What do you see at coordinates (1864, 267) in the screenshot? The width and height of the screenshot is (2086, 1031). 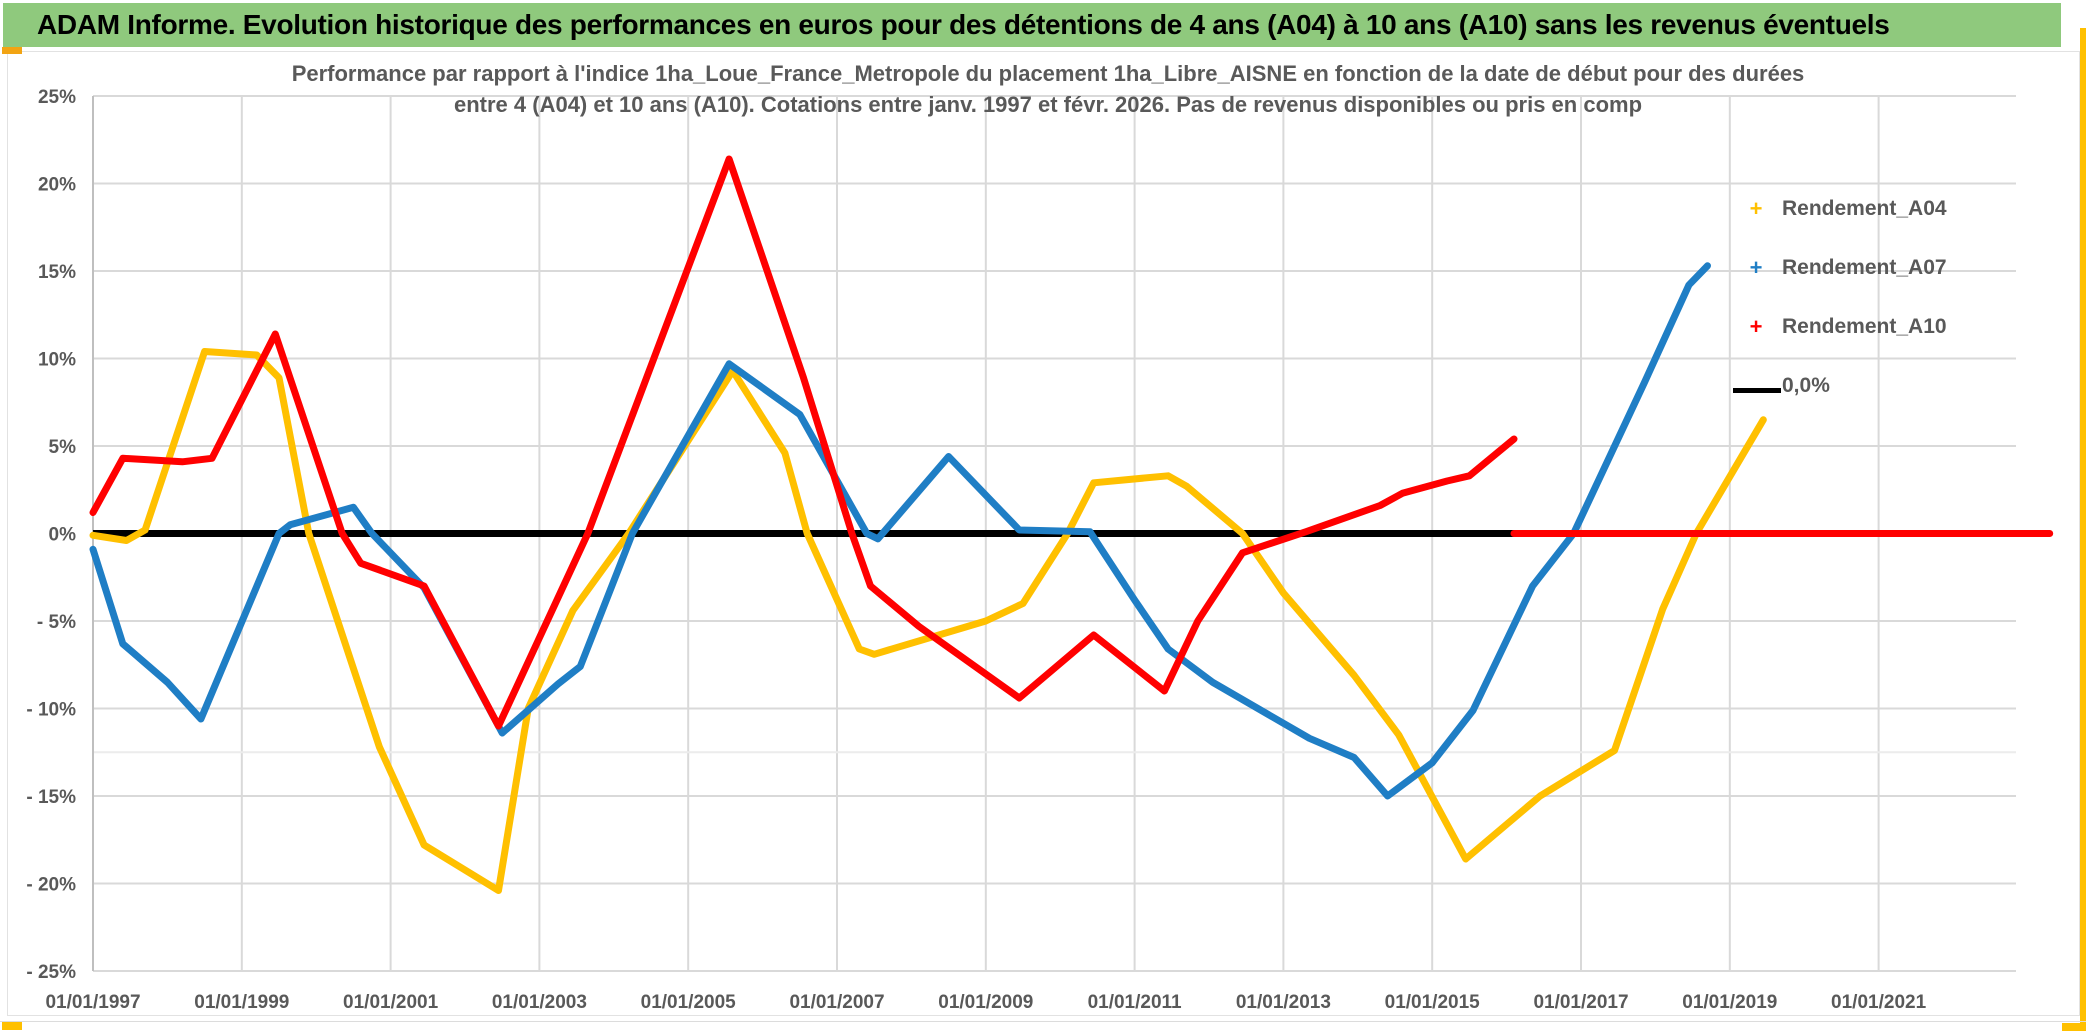 I see `legend-label: Rendement_A07` at bounding box center [1864, 267].